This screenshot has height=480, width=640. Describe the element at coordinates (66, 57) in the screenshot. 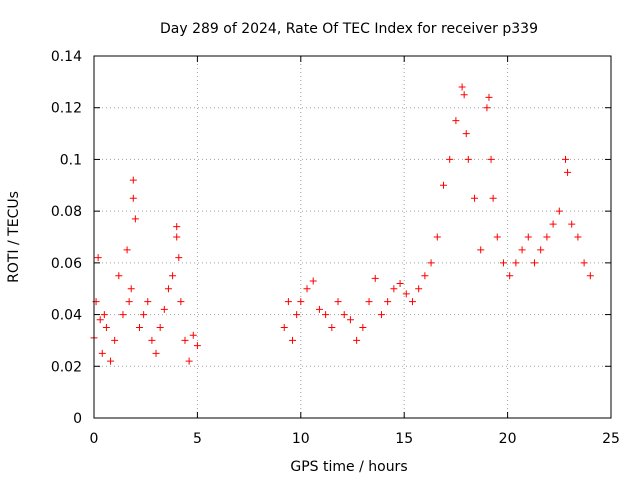

I see `y-tick-label: 0.14` at that location.